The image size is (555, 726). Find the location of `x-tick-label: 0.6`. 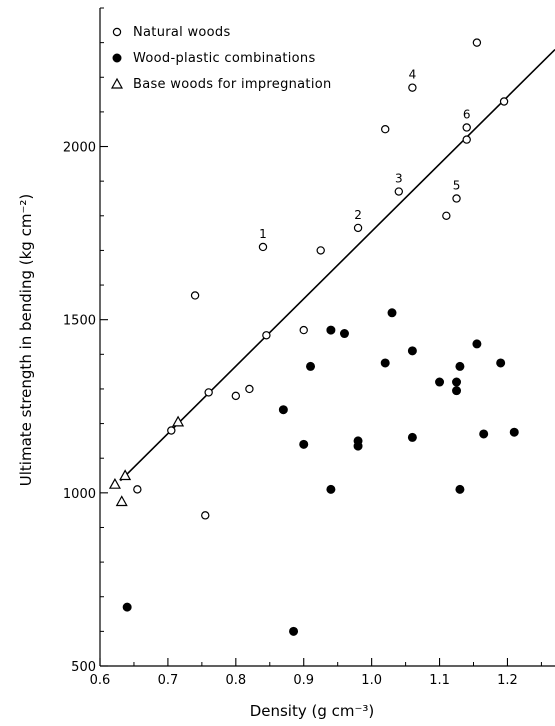

x-tick-label: 0.6 is located at coordinates (100, 680).